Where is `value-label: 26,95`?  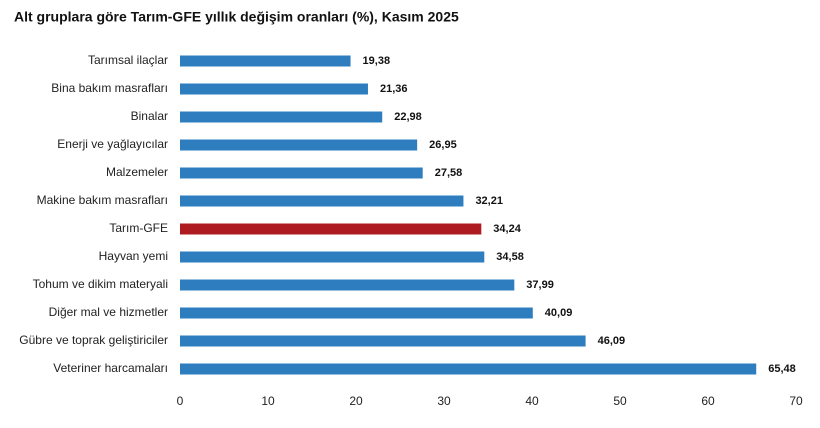 value-label: 26,95 is located at coordinates (443, 145).